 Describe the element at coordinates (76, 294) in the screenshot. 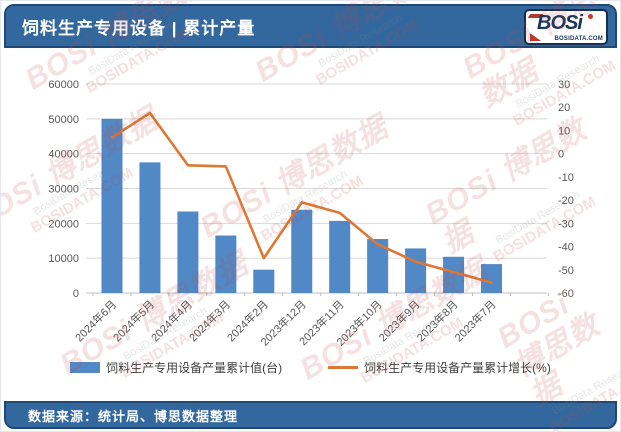

I see `y-axis-left-tick: 0` at that location.